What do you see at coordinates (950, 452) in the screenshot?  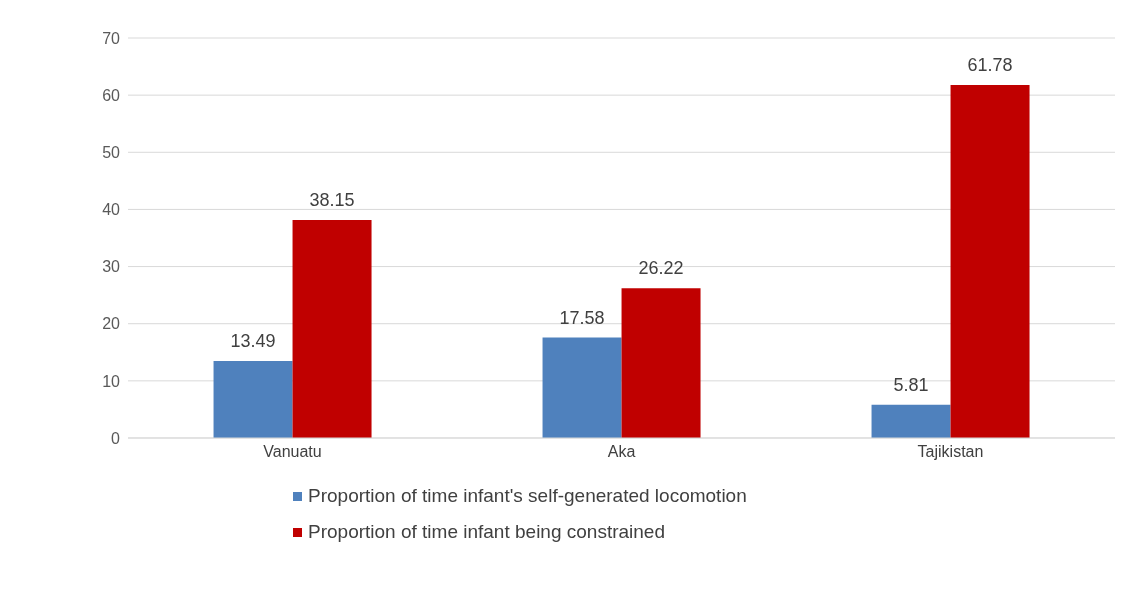 I see `x-tick-label: Tajikistan` at bounding box center [950, 452].